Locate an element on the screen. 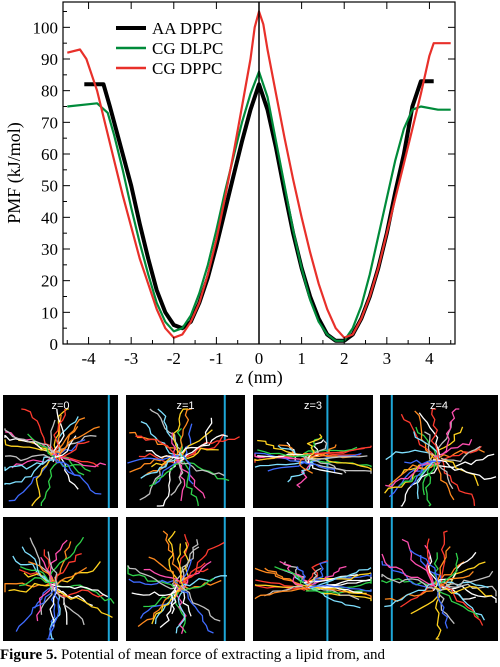 This screenshot has width=500, height=667. x-tick-label-4: 0 is located at coordinates (259, 358).